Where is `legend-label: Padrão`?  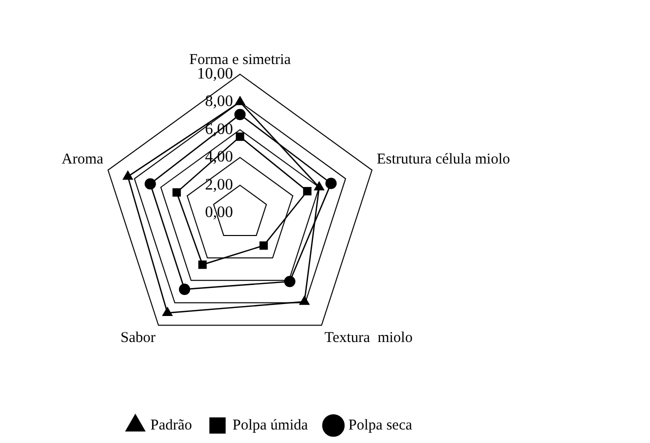 legend-label: Padrão is located at coordinates (171, 425).